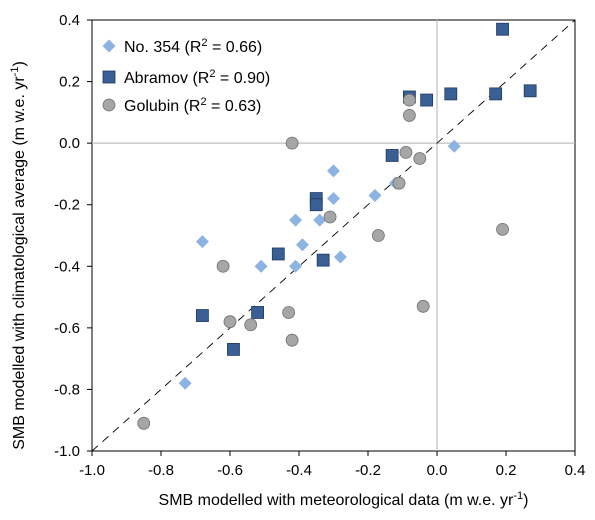 The width and height of the screenshot is (595, 520). What do you see at coordinates (67, 451) in the screenshot?
I see `y-tick-label: -1.0` at bounding box center [67, 451].